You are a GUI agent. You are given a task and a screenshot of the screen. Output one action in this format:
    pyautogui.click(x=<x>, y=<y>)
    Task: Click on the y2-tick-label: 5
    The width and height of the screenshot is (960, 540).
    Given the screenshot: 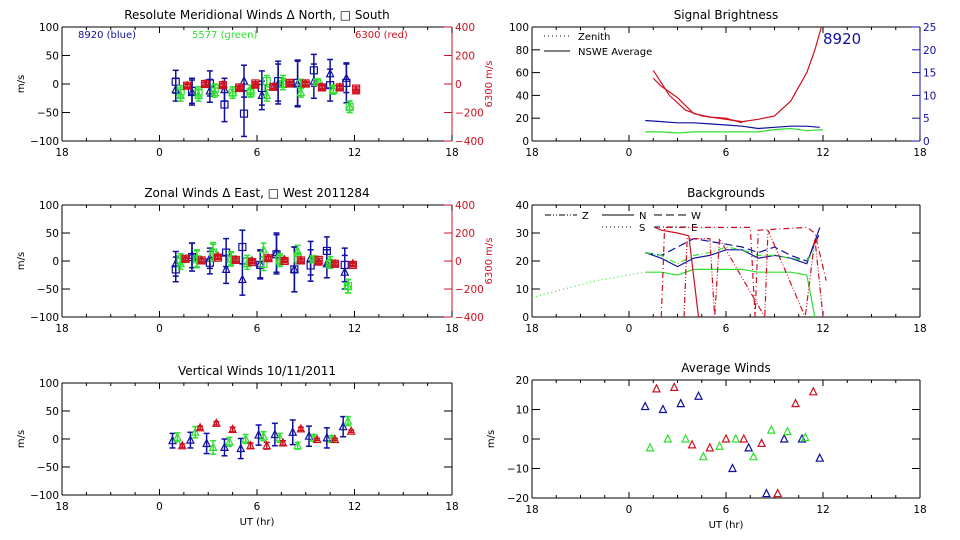 What is the action you would take?
    pyautogui.click(x=926, y=119)
    